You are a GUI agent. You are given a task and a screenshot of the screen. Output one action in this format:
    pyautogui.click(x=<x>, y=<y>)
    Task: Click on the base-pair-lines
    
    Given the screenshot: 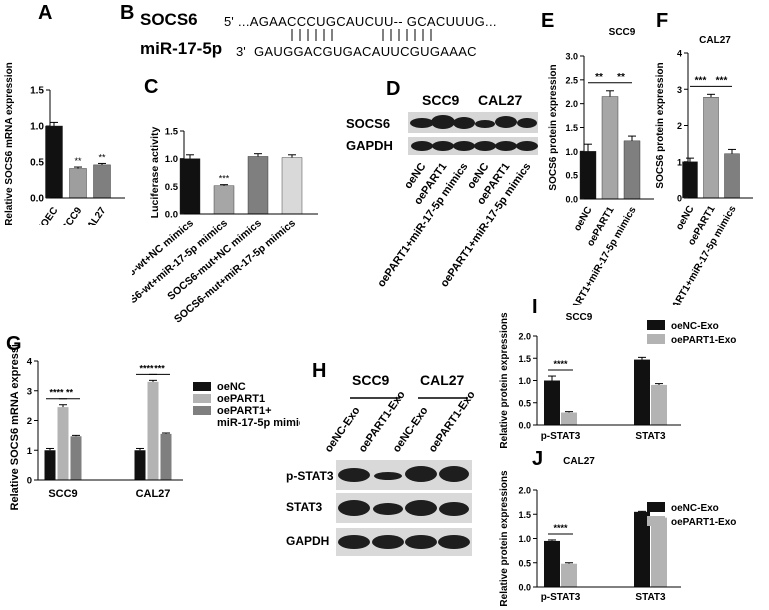 What is the action you would take?
    pyautogui.click(x=361, y=35)
    